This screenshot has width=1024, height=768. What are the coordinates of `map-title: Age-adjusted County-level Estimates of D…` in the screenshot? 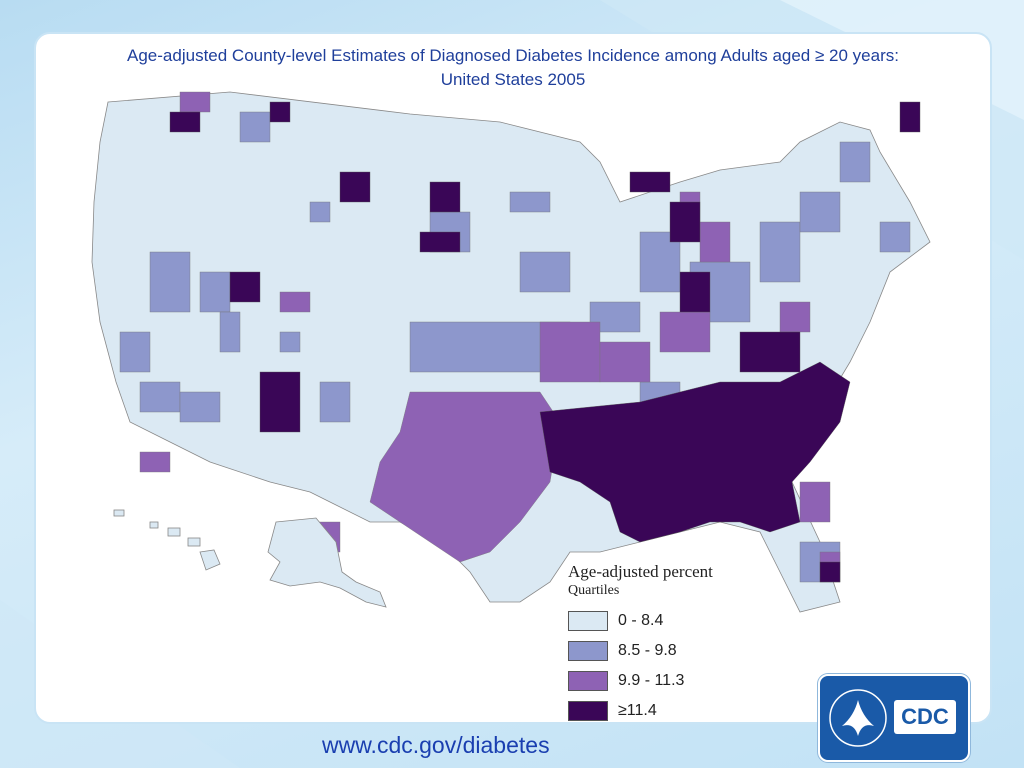 It's located at (513, 68).